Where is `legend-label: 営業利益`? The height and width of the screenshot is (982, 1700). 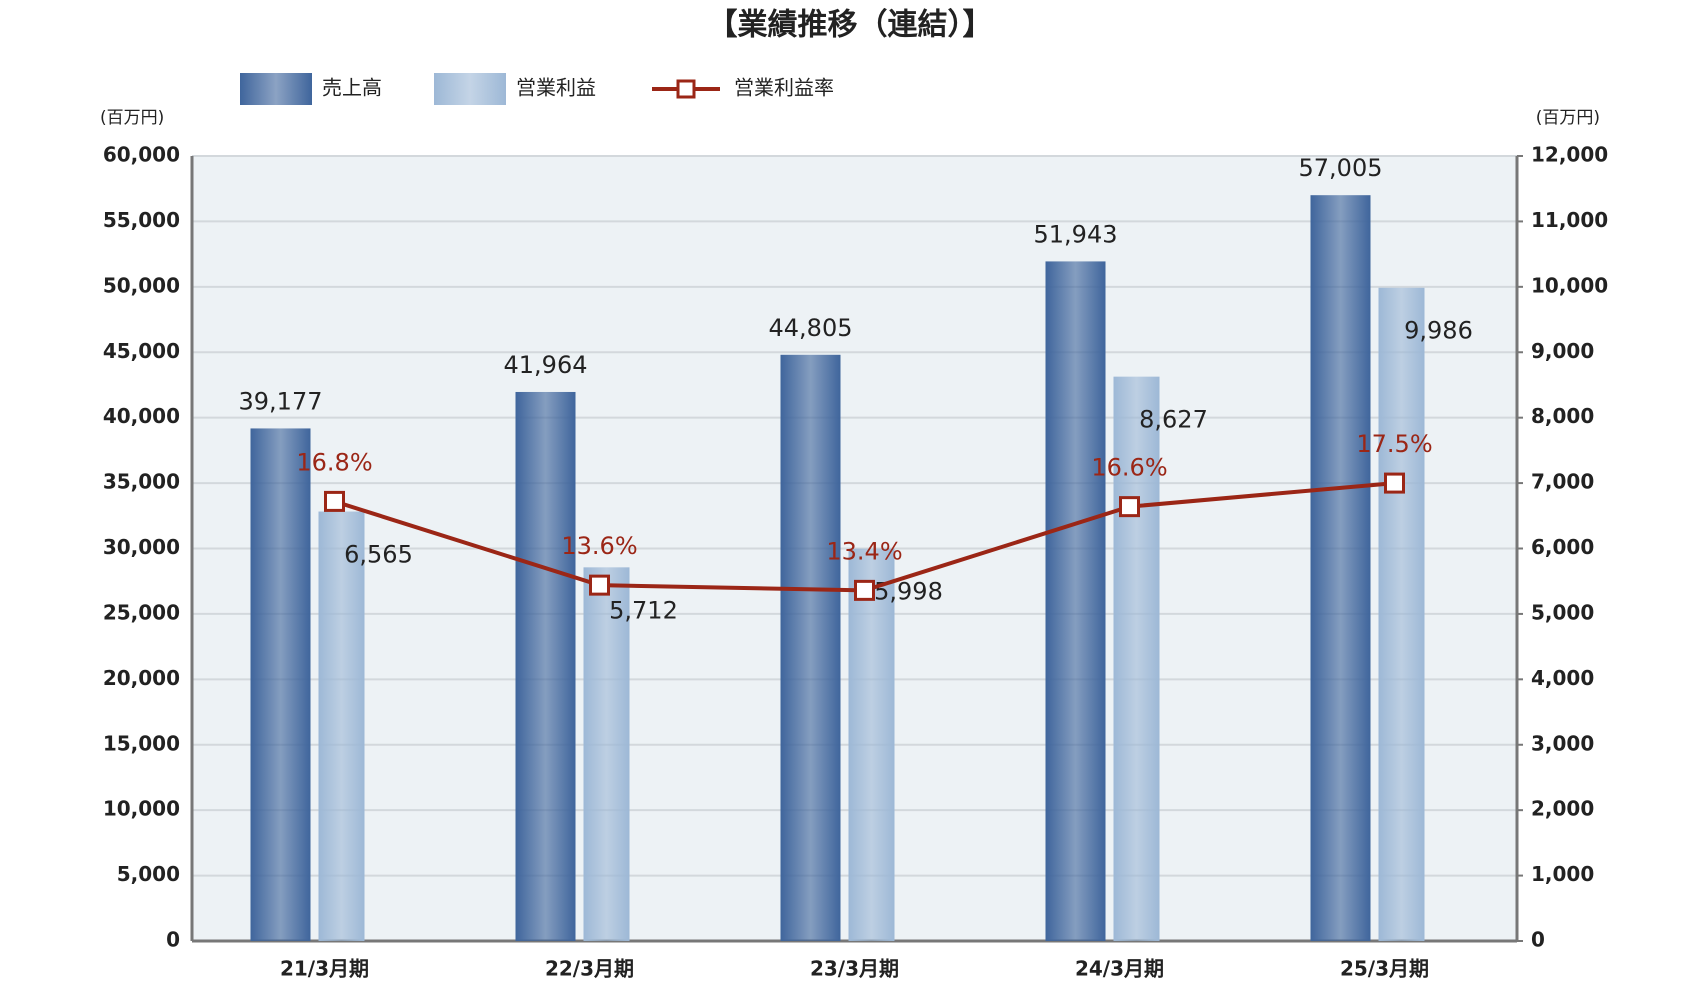
legend-label: 営業利益 is located at coordinates (556, 88).